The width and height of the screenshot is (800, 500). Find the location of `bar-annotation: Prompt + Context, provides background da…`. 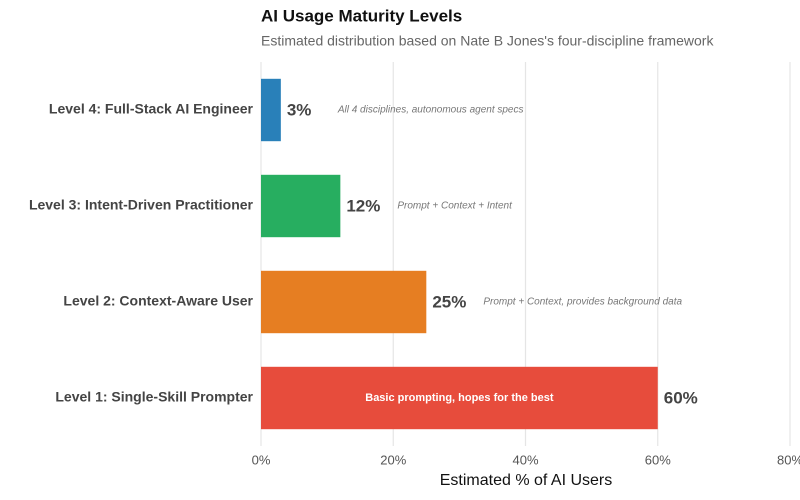

bar-annotation: Prompt + Context, provides background da… is located at coordinates (582, 302).